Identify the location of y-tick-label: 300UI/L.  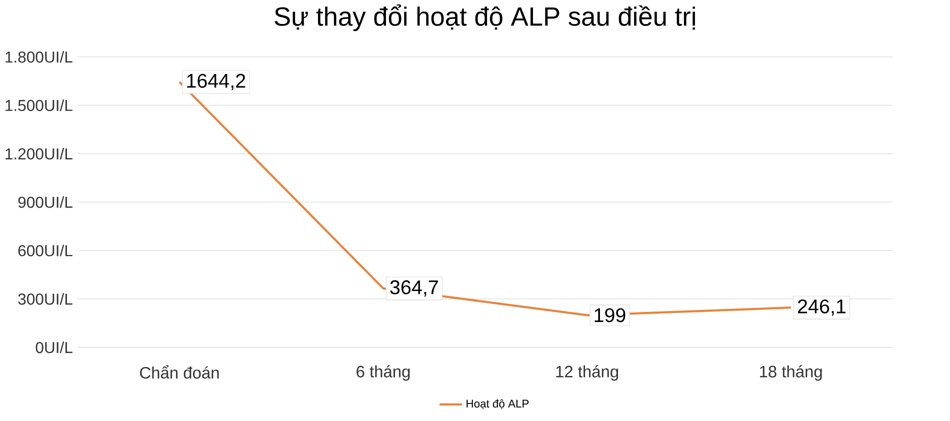
(45, 299).